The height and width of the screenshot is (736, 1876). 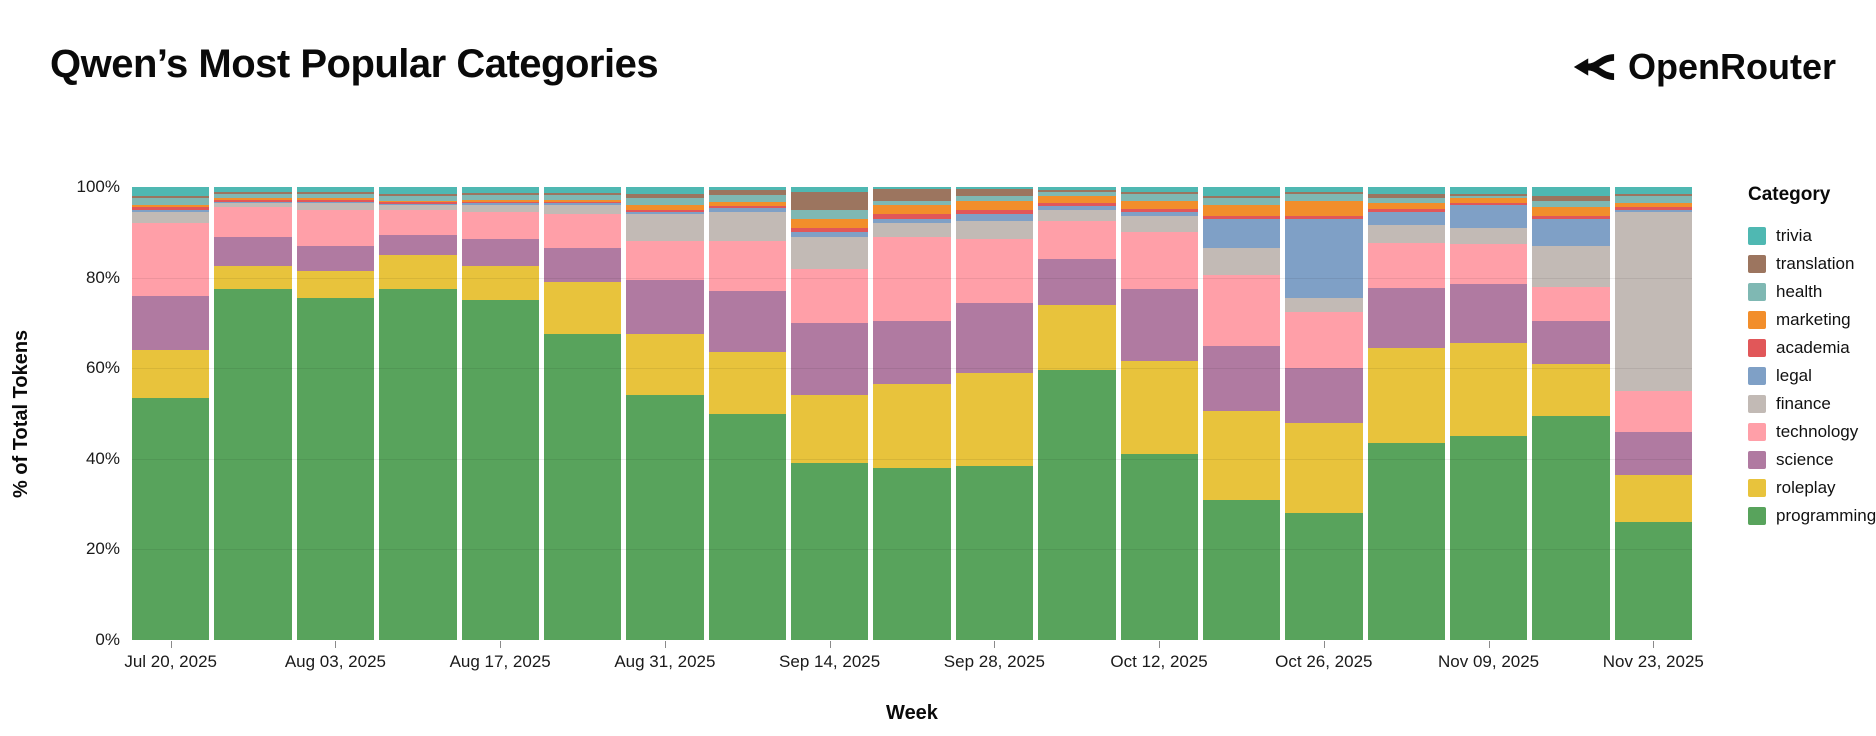 I want to click on bar-aug-10-2025, so click(x=418, y=414).